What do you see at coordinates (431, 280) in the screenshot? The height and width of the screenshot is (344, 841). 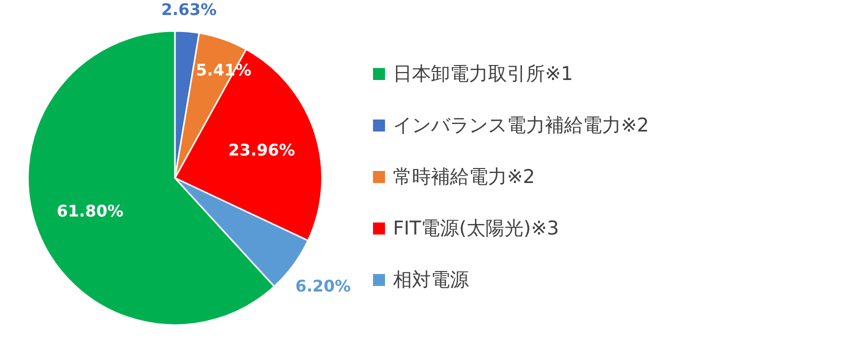 I see `legend-label: 相対電源` at bounding box center [431, 280].